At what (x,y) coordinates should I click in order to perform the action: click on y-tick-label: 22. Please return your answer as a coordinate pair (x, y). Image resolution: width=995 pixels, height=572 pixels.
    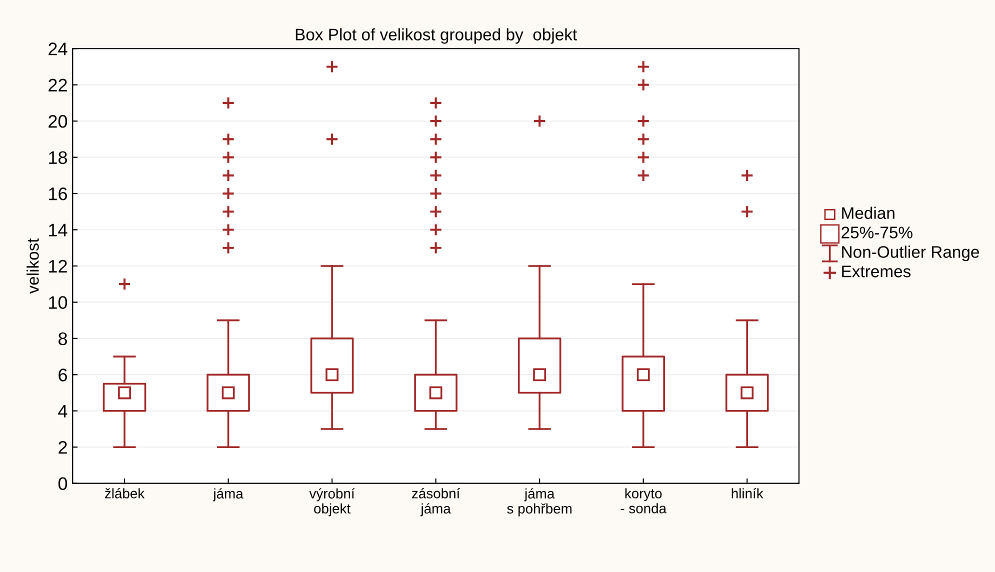
    Looking at the image, I should click on (57, 85).